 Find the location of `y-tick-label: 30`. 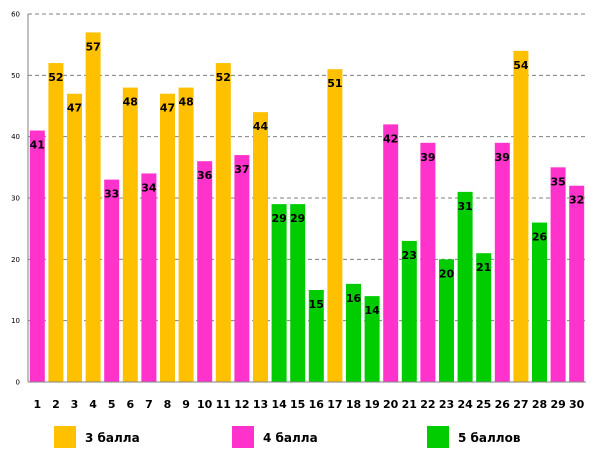

y-tick-label: 30 is located at coordinates (15, 199).